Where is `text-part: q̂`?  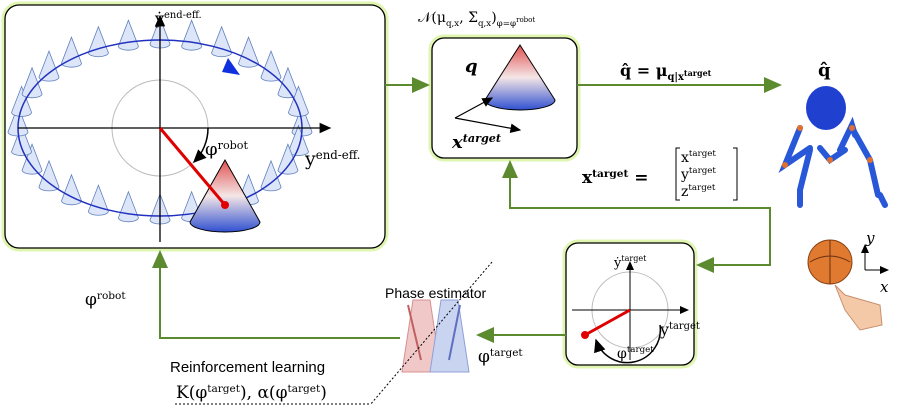 text-part: q̂ is located at coordinates (824, 70).